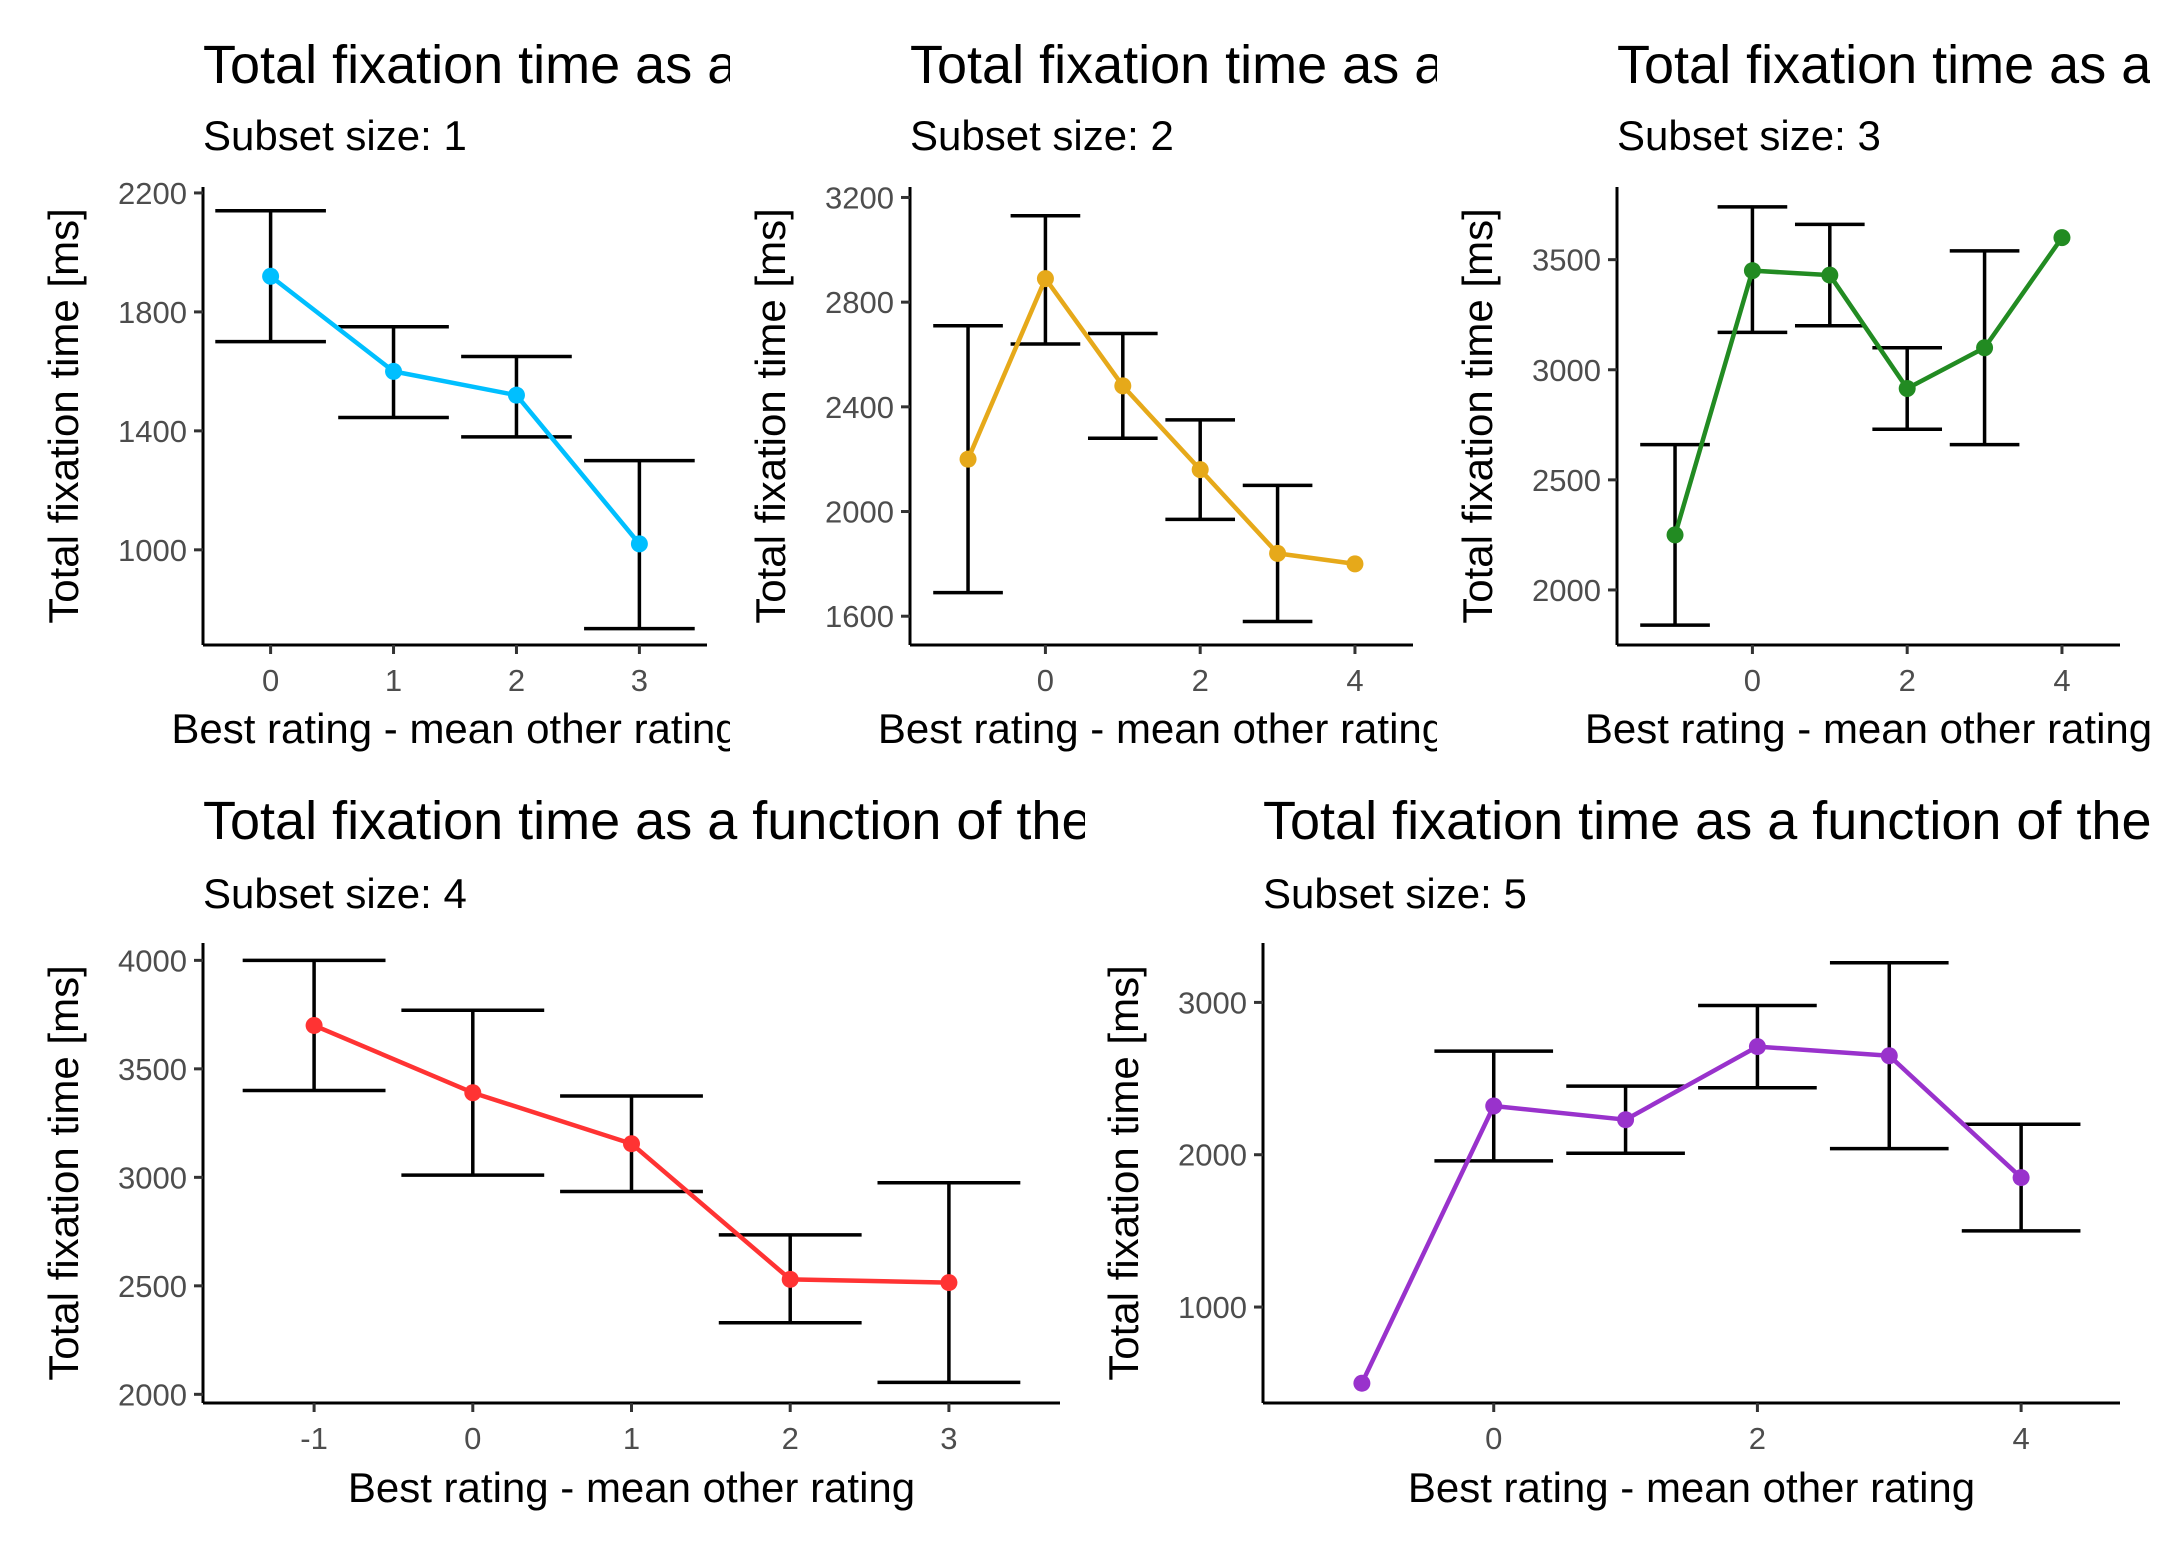 The width and height of the screenshot is (2166, 1558). What do you see at coordinates (859, 407) in the screenshot?
I see `y-tick-label: 2400` at bounding box center [859, 407].